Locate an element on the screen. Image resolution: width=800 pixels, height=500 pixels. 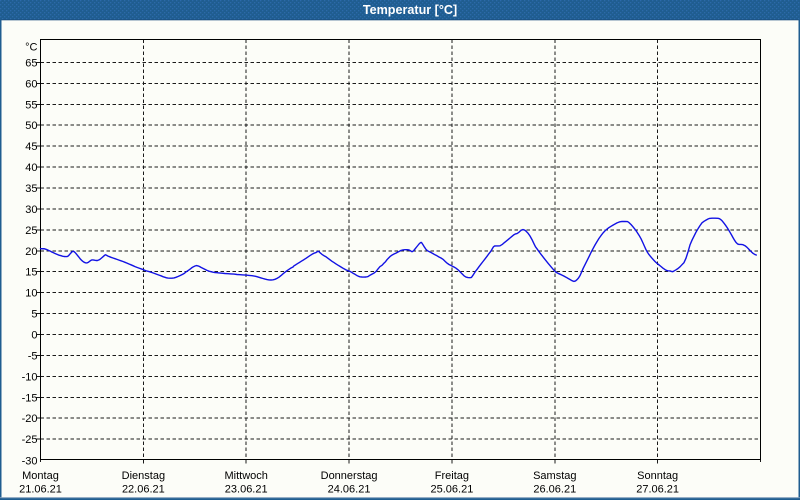
svg-text: 40 is located at coordinates (31, 168).